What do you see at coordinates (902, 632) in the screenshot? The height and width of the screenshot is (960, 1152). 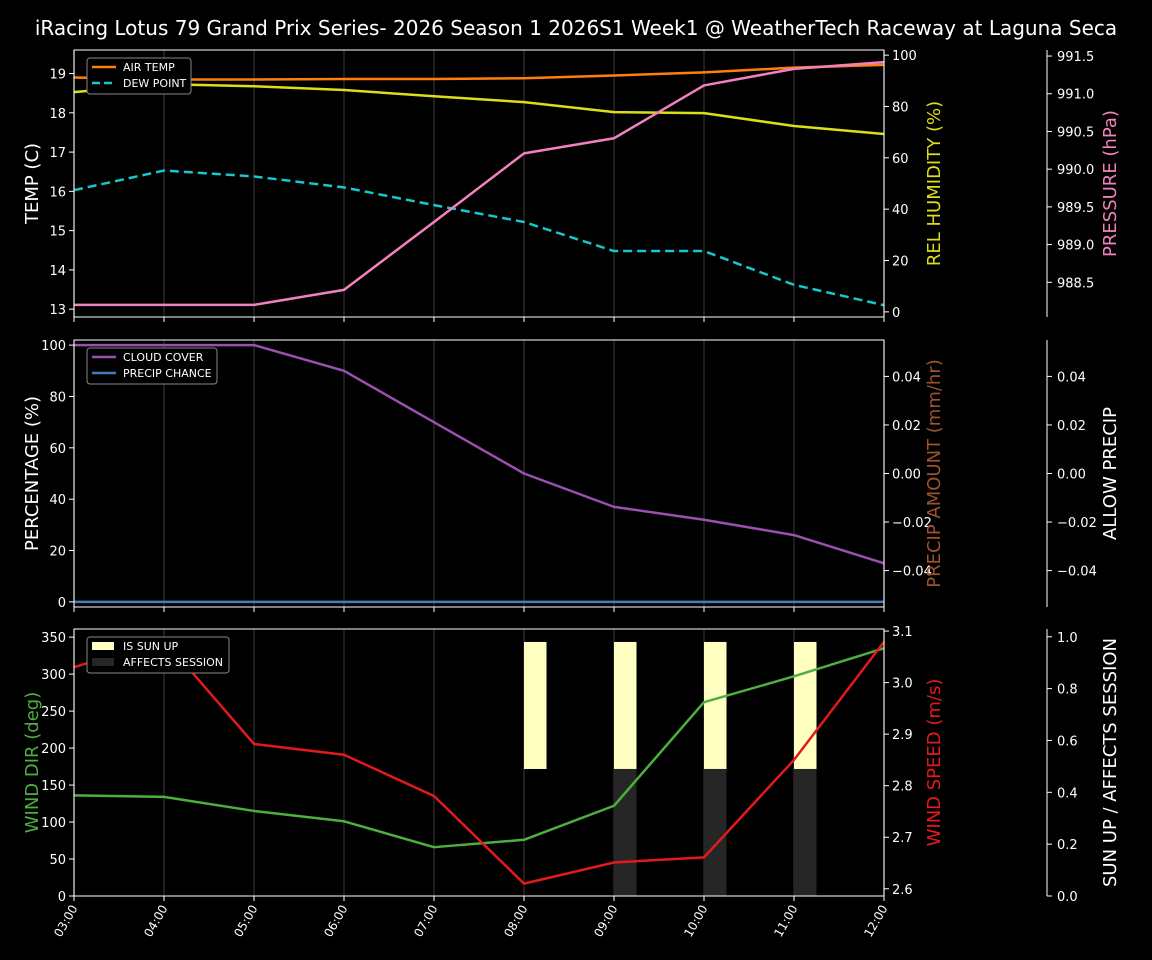 I see `y2-tick-label: 3.1` at bounding box center [902, 632].